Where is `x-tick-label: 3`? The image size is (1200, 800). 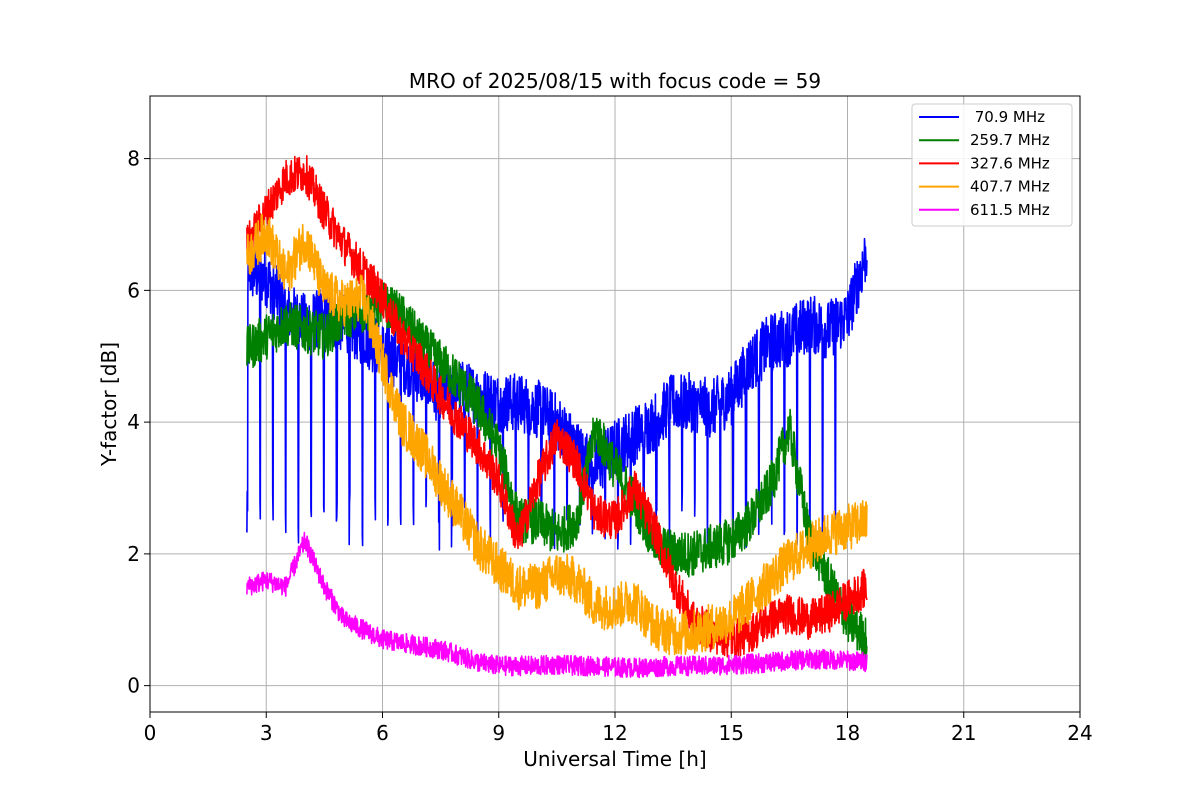
x-tick-label: 3 is located at coordinates (266, 733).